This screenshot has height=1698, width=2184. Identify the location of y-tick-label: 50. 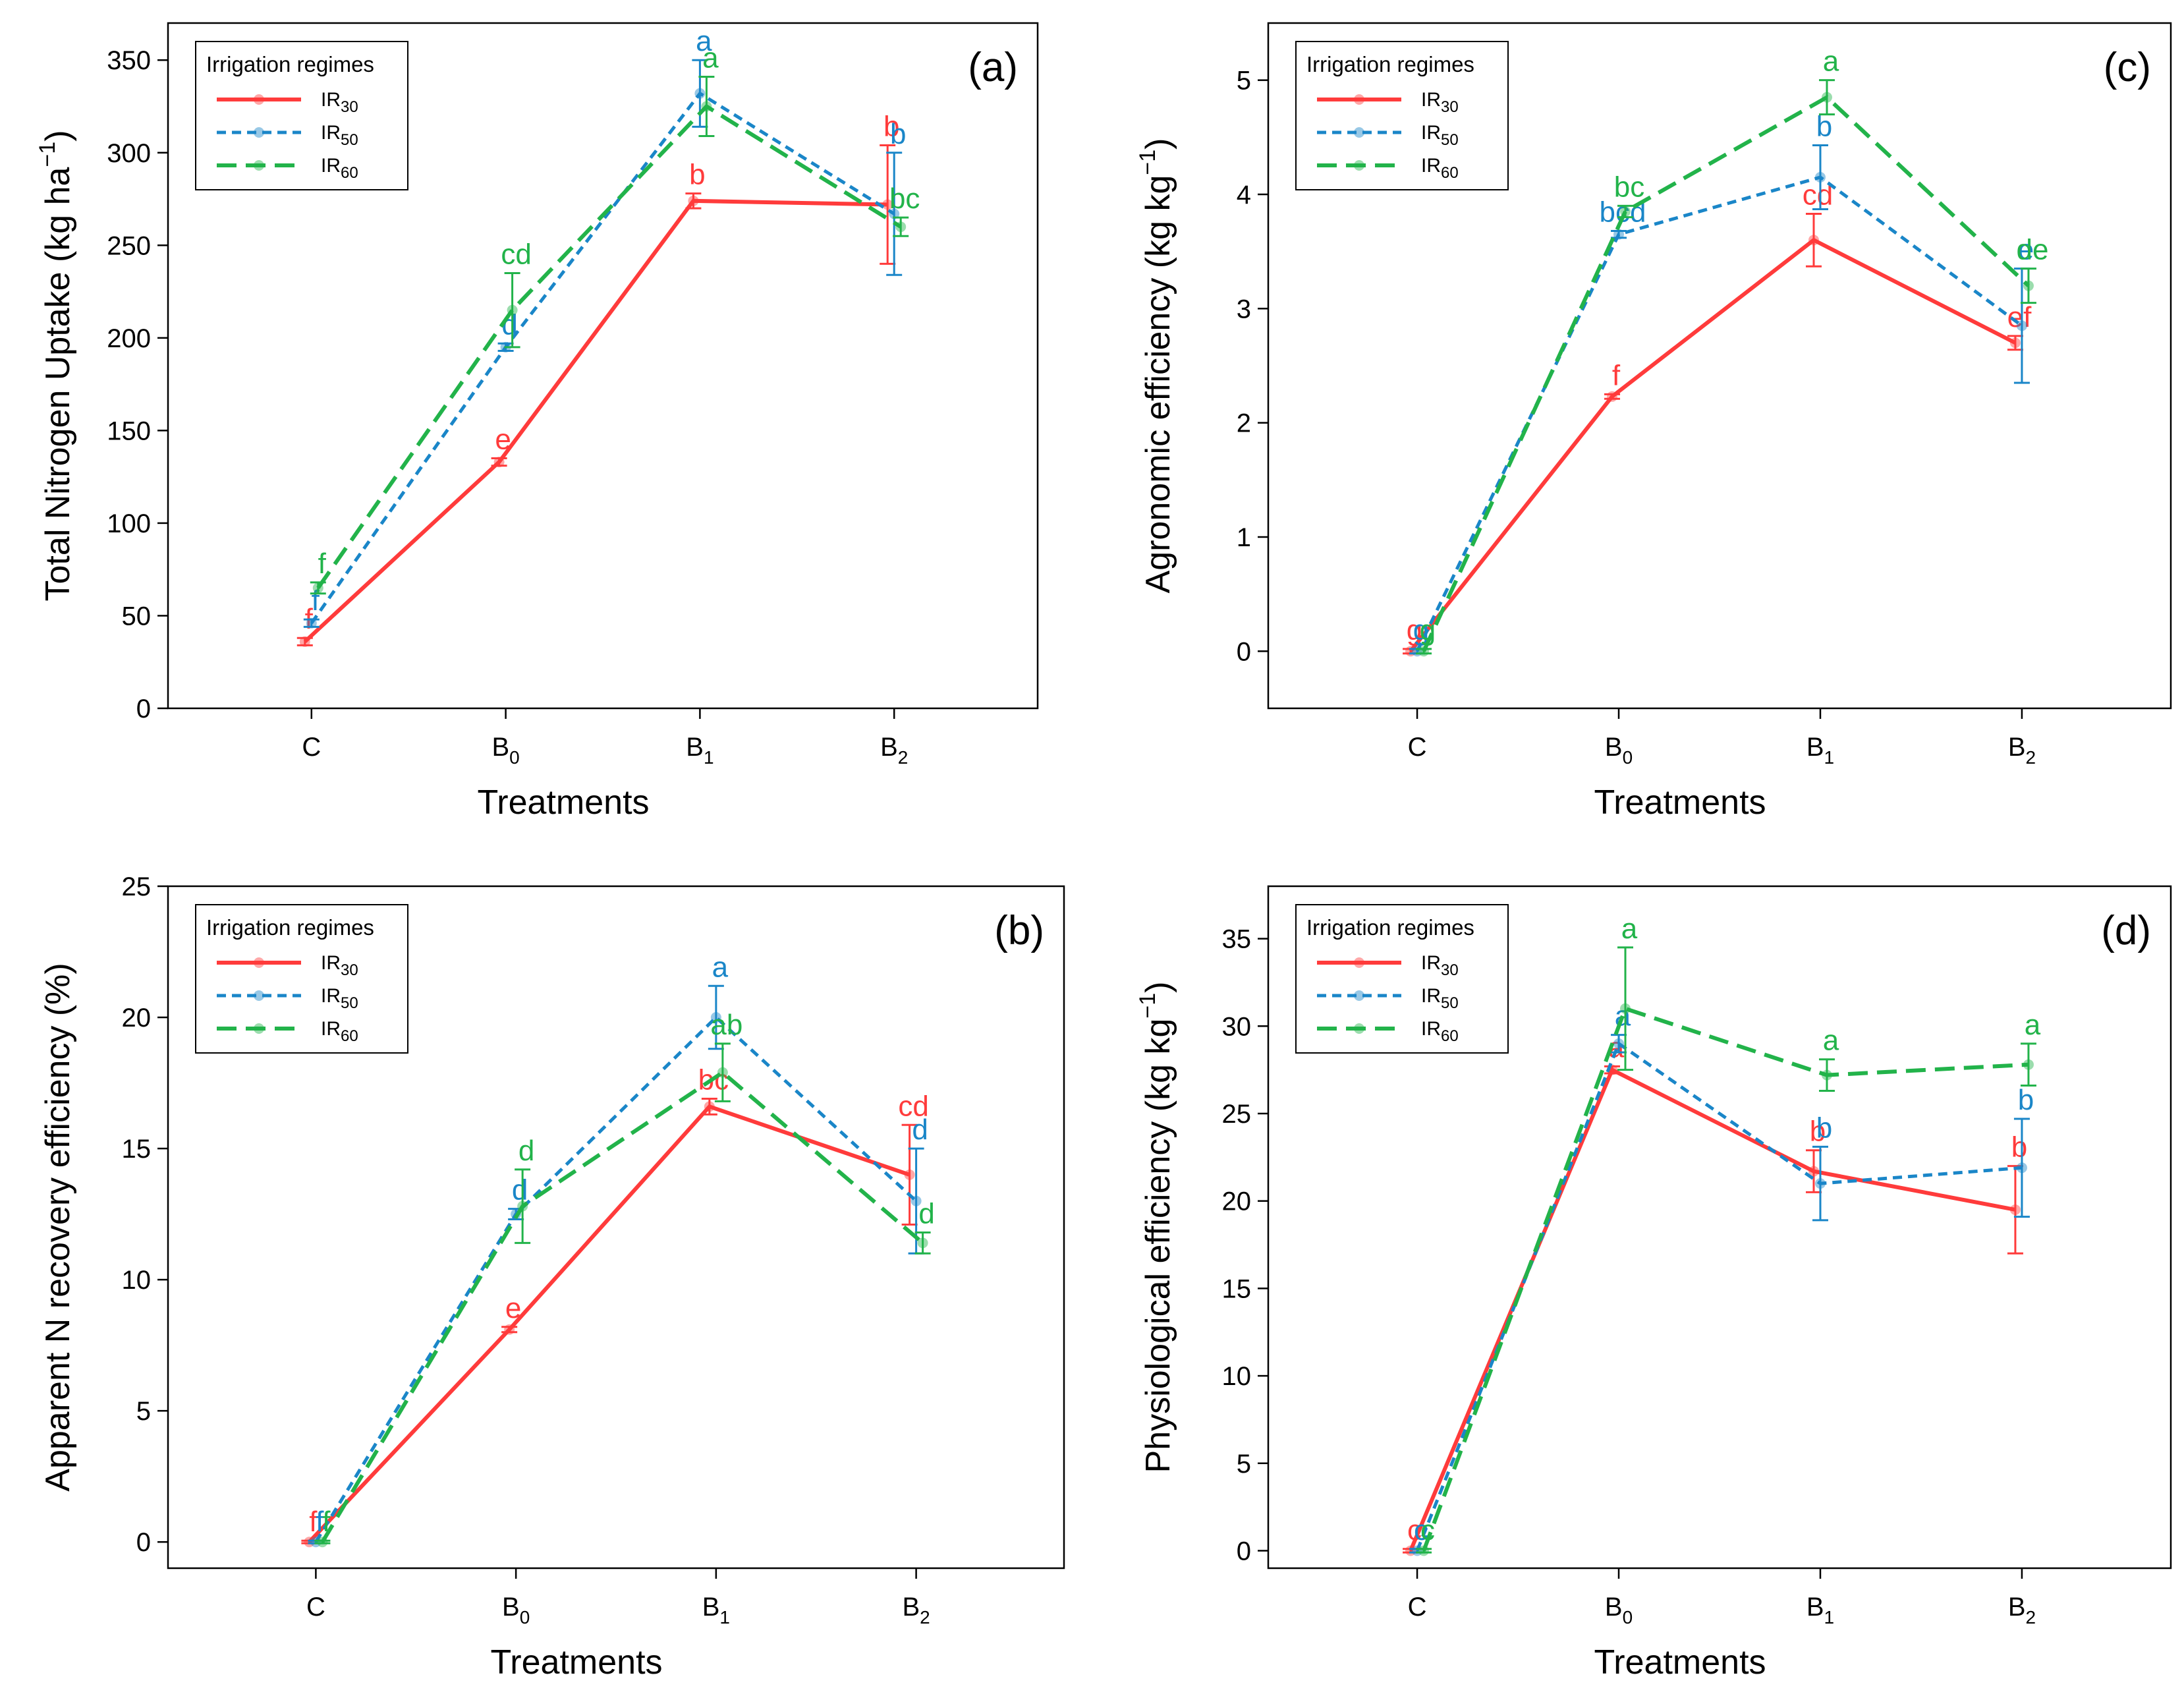
(137, 616).